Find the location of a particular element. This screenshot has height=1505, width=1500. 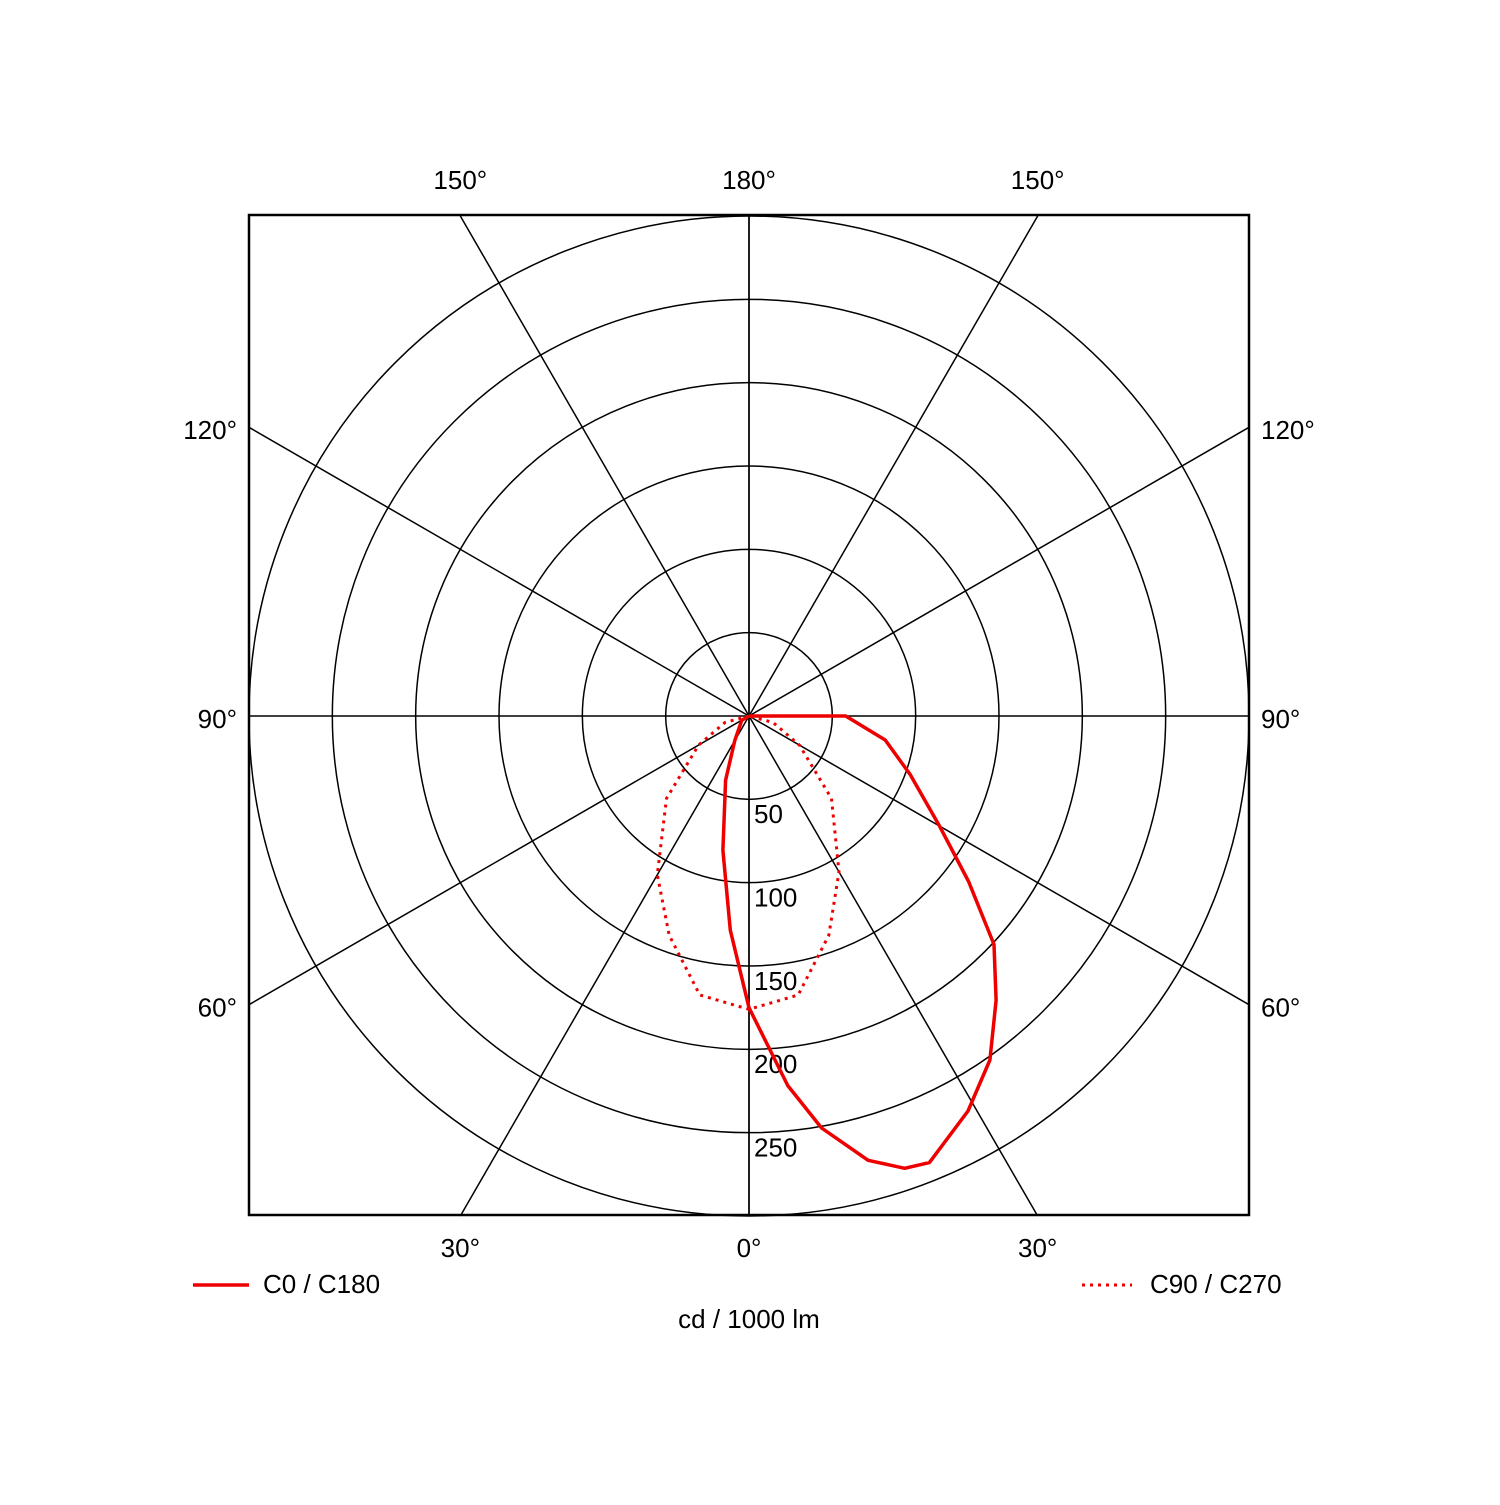

r-tick-label: 50 is located at coordinates (768, 814).